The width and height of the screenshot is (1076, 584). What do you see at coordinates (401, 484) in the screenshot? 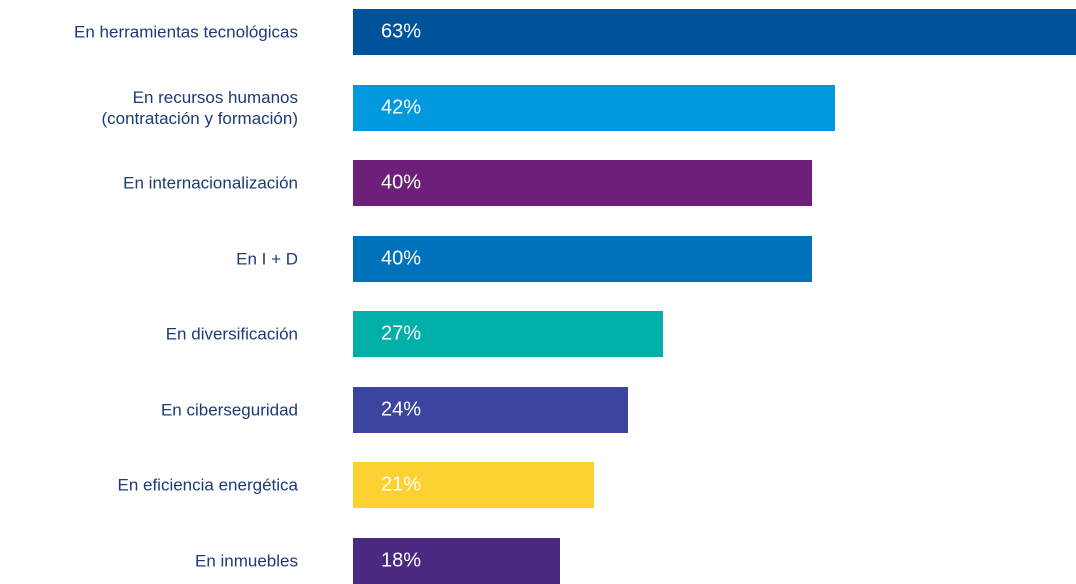
I see `value-label: 21%` at bounding box center [401, 484].